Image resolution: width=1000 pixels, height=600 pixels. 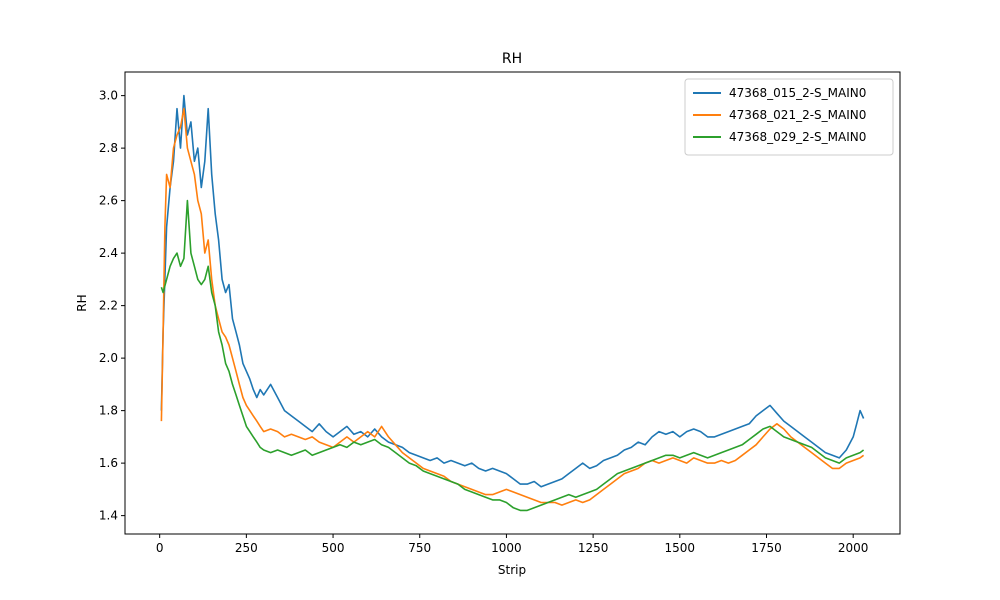 I want to click on y-tick-label: 1.6, so click(x=108, y=463).